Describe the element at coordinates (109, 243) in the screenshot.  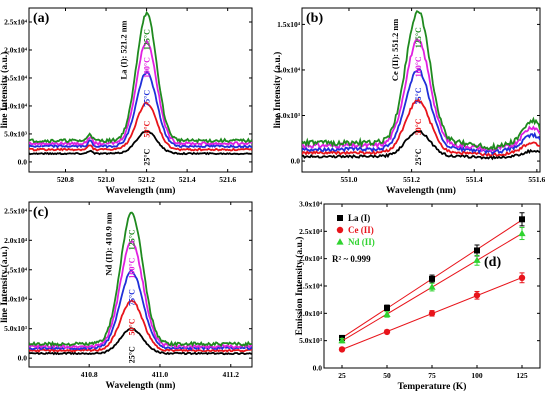
I see `peak-label: Nd (II): 410.9 nm` at that location.